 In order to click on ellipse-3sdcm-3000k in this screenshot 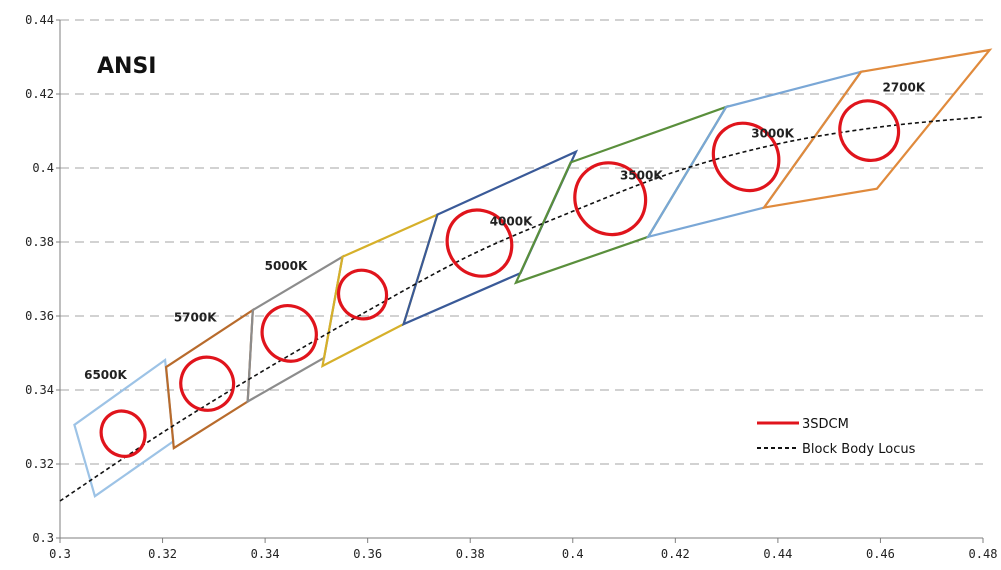, I will do `click(746, 157)`.